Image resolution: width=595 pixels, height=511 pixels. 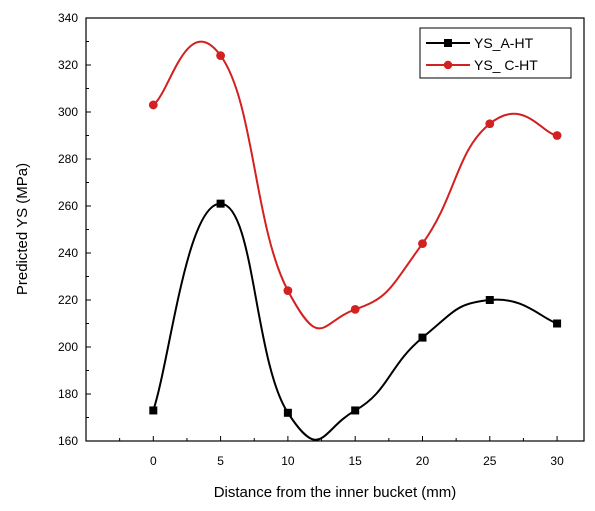 I want to click on y-tick-label: 260, so click(x=68, y=206).